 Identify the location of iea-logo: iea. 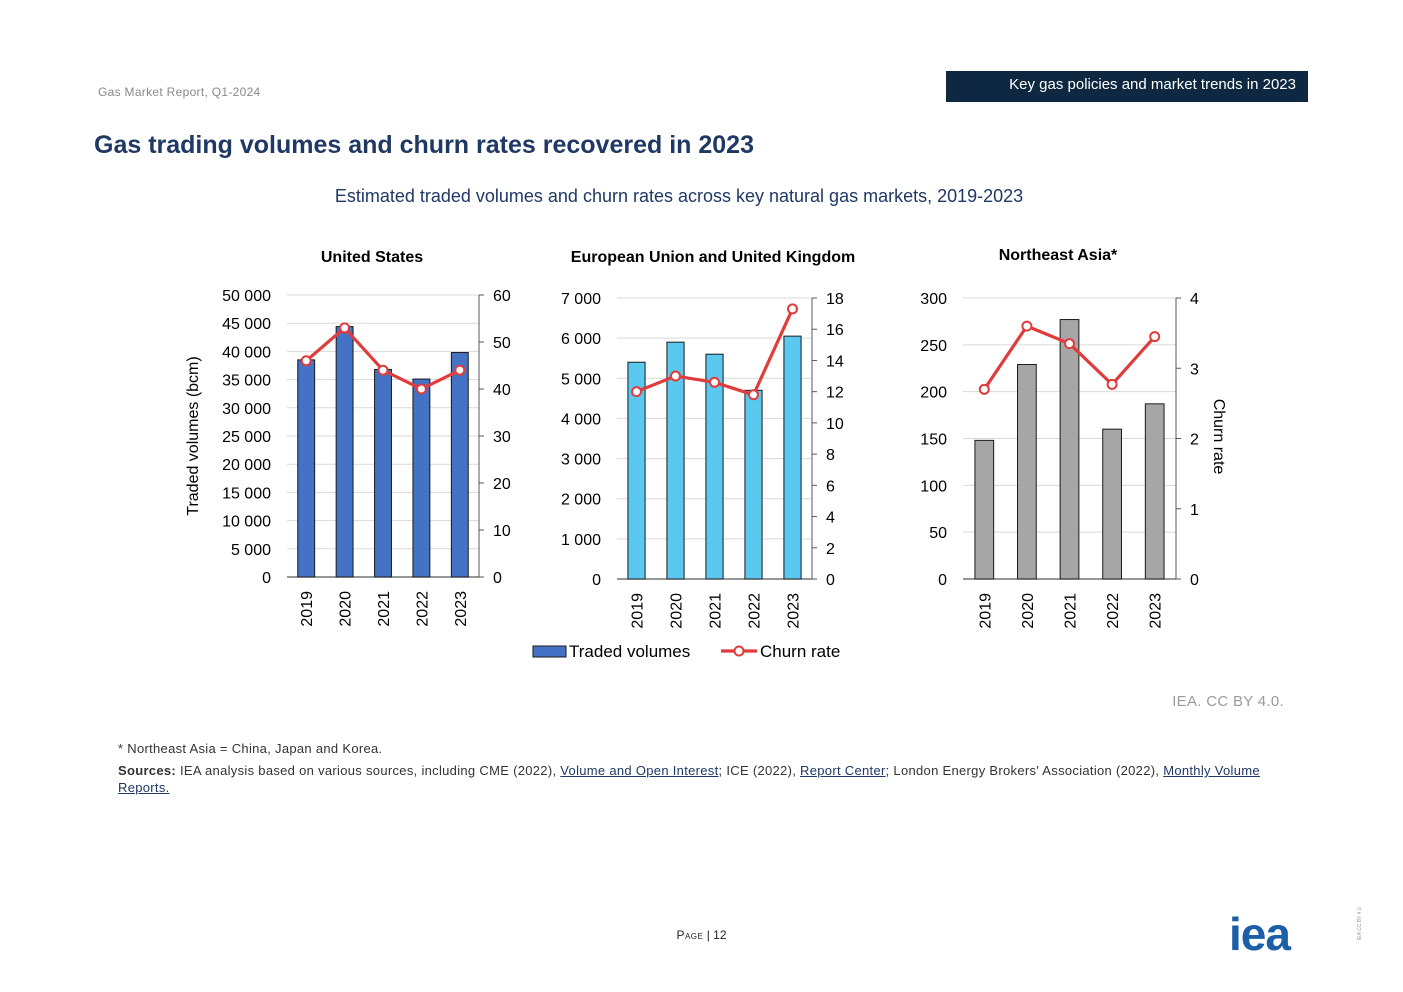
(1260, 934).